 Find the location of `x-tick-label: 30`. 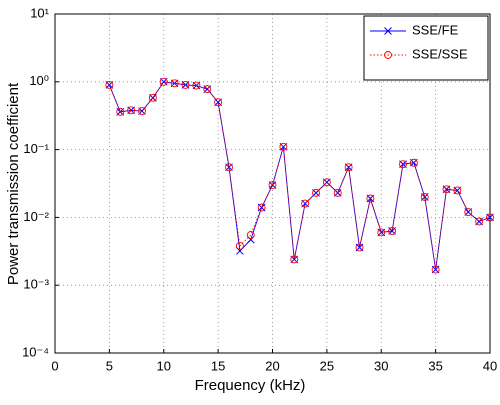

x-tick-label: 30 is located at coordinates (381, 365).